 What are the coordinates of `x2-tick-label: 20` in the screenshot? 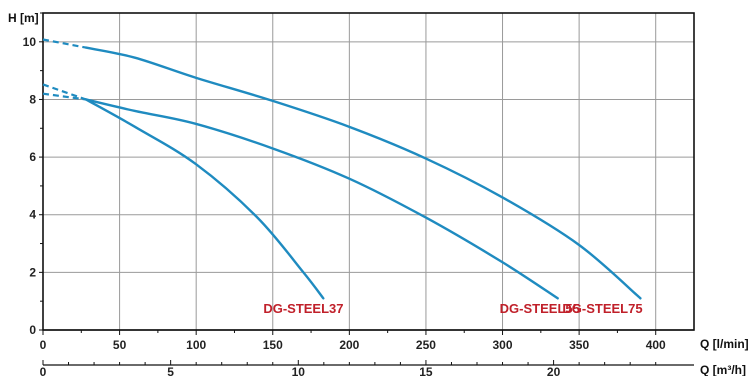 It's located at (554, 370).